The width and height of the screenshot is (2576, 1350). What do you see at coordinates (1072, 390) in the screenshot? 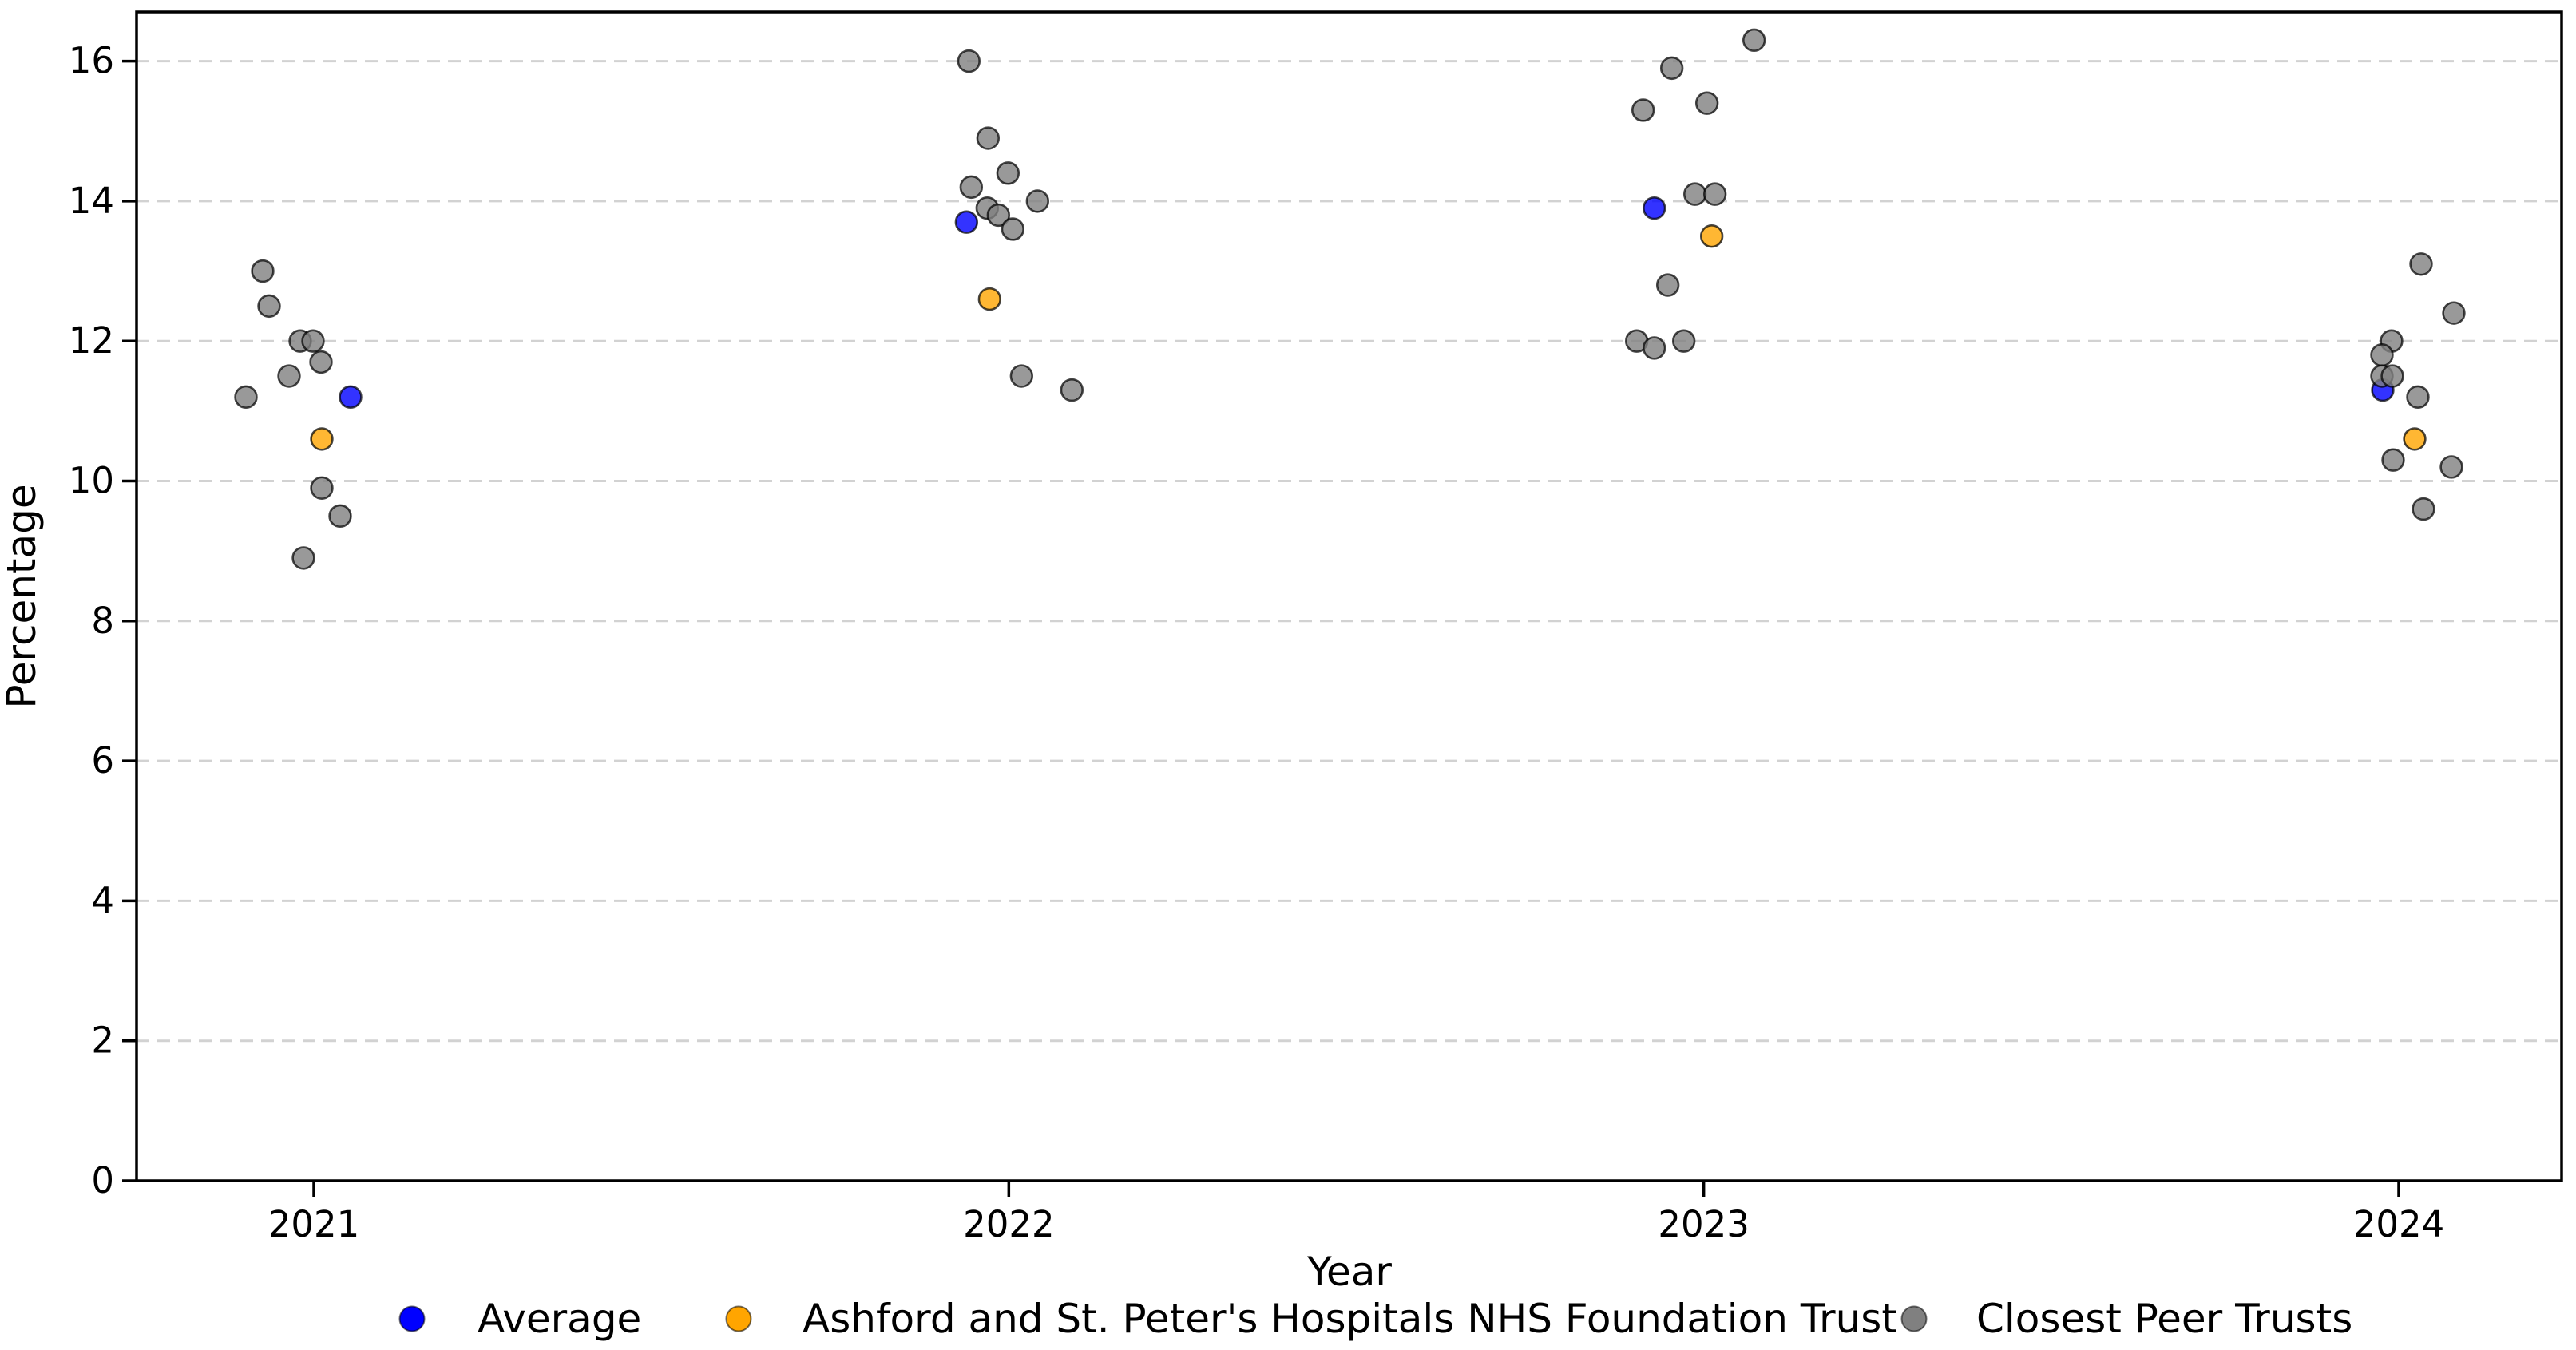
I see `data-point-closest-2022-11.3` at bounding box center [1072, 390].